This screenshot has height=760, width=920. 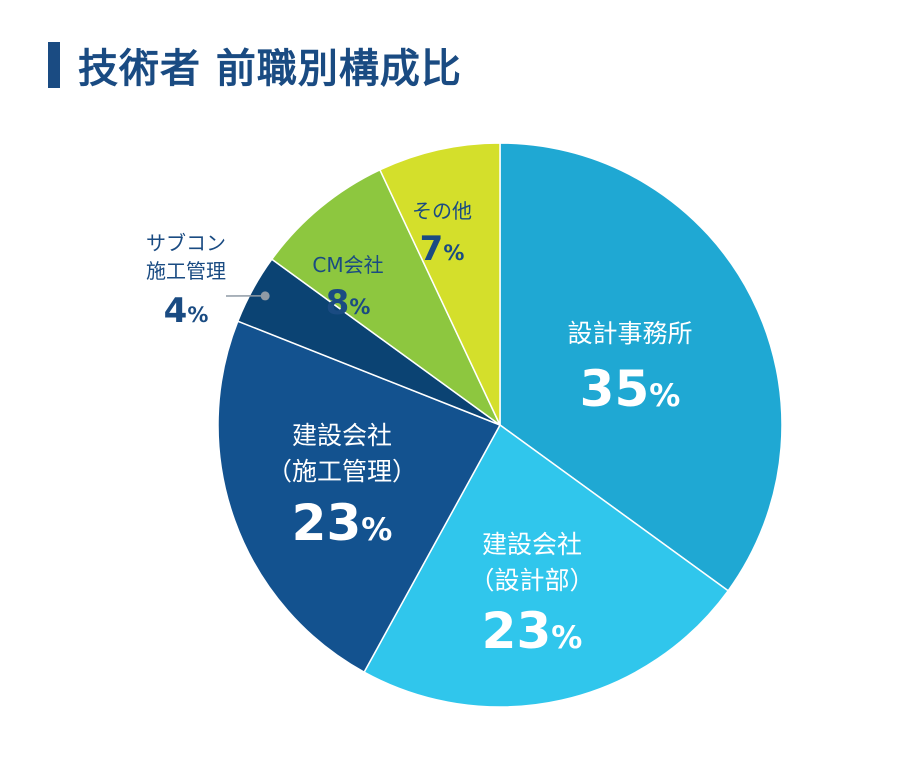 What do you see at coordinates (270, 69) in the screenshot?
I see `chart-title: 技術者 前職別構成比` at bounding box center [270, 69].